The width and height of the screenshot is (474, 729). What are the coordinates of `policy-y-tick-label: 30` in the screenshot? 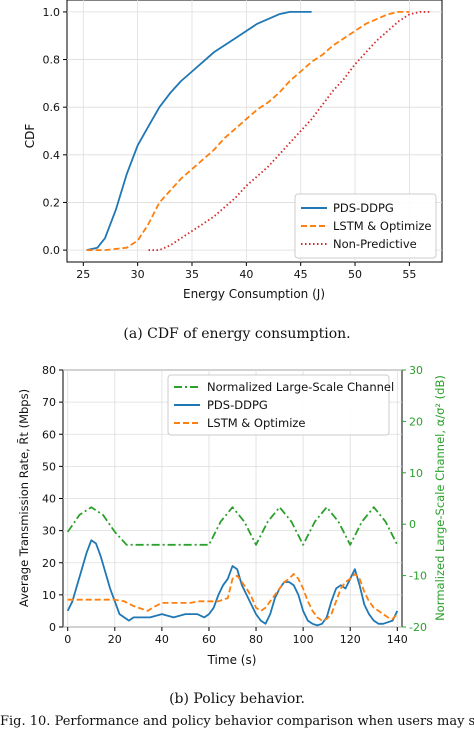 It's located at (49, 531).